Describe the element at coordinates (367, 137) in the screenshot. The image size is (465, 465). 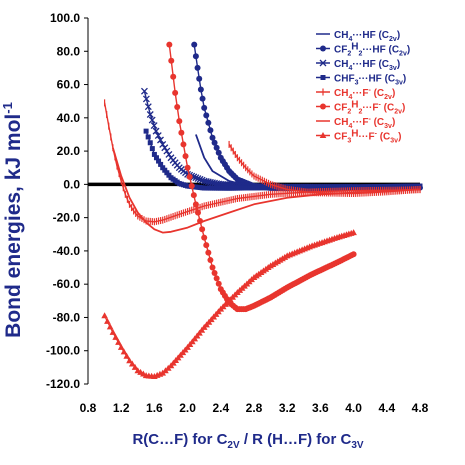
I see `legend-label: CF3H···F- (C3v)` at that location.